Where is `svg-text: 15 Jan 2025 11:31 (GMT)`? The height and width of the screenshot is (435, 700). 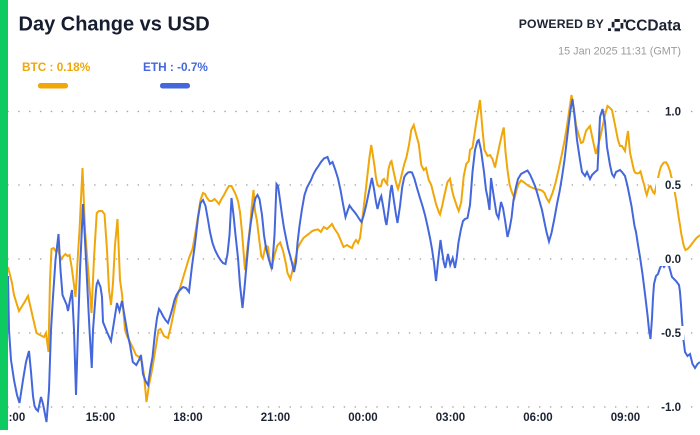 svg-text: 15 Jan 2025 11:31 (GMT) is located at coordinates (619, 52).